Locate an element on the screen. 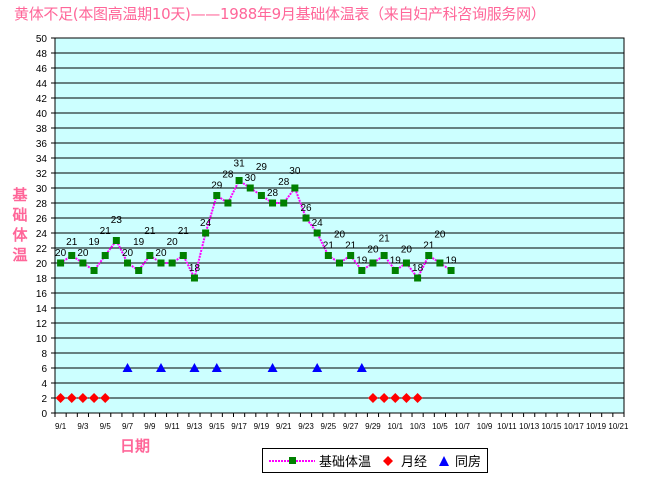 The height and width of the screenshot is (477, 649). y-tick-label: 10 is located at coordinates (42, 339).